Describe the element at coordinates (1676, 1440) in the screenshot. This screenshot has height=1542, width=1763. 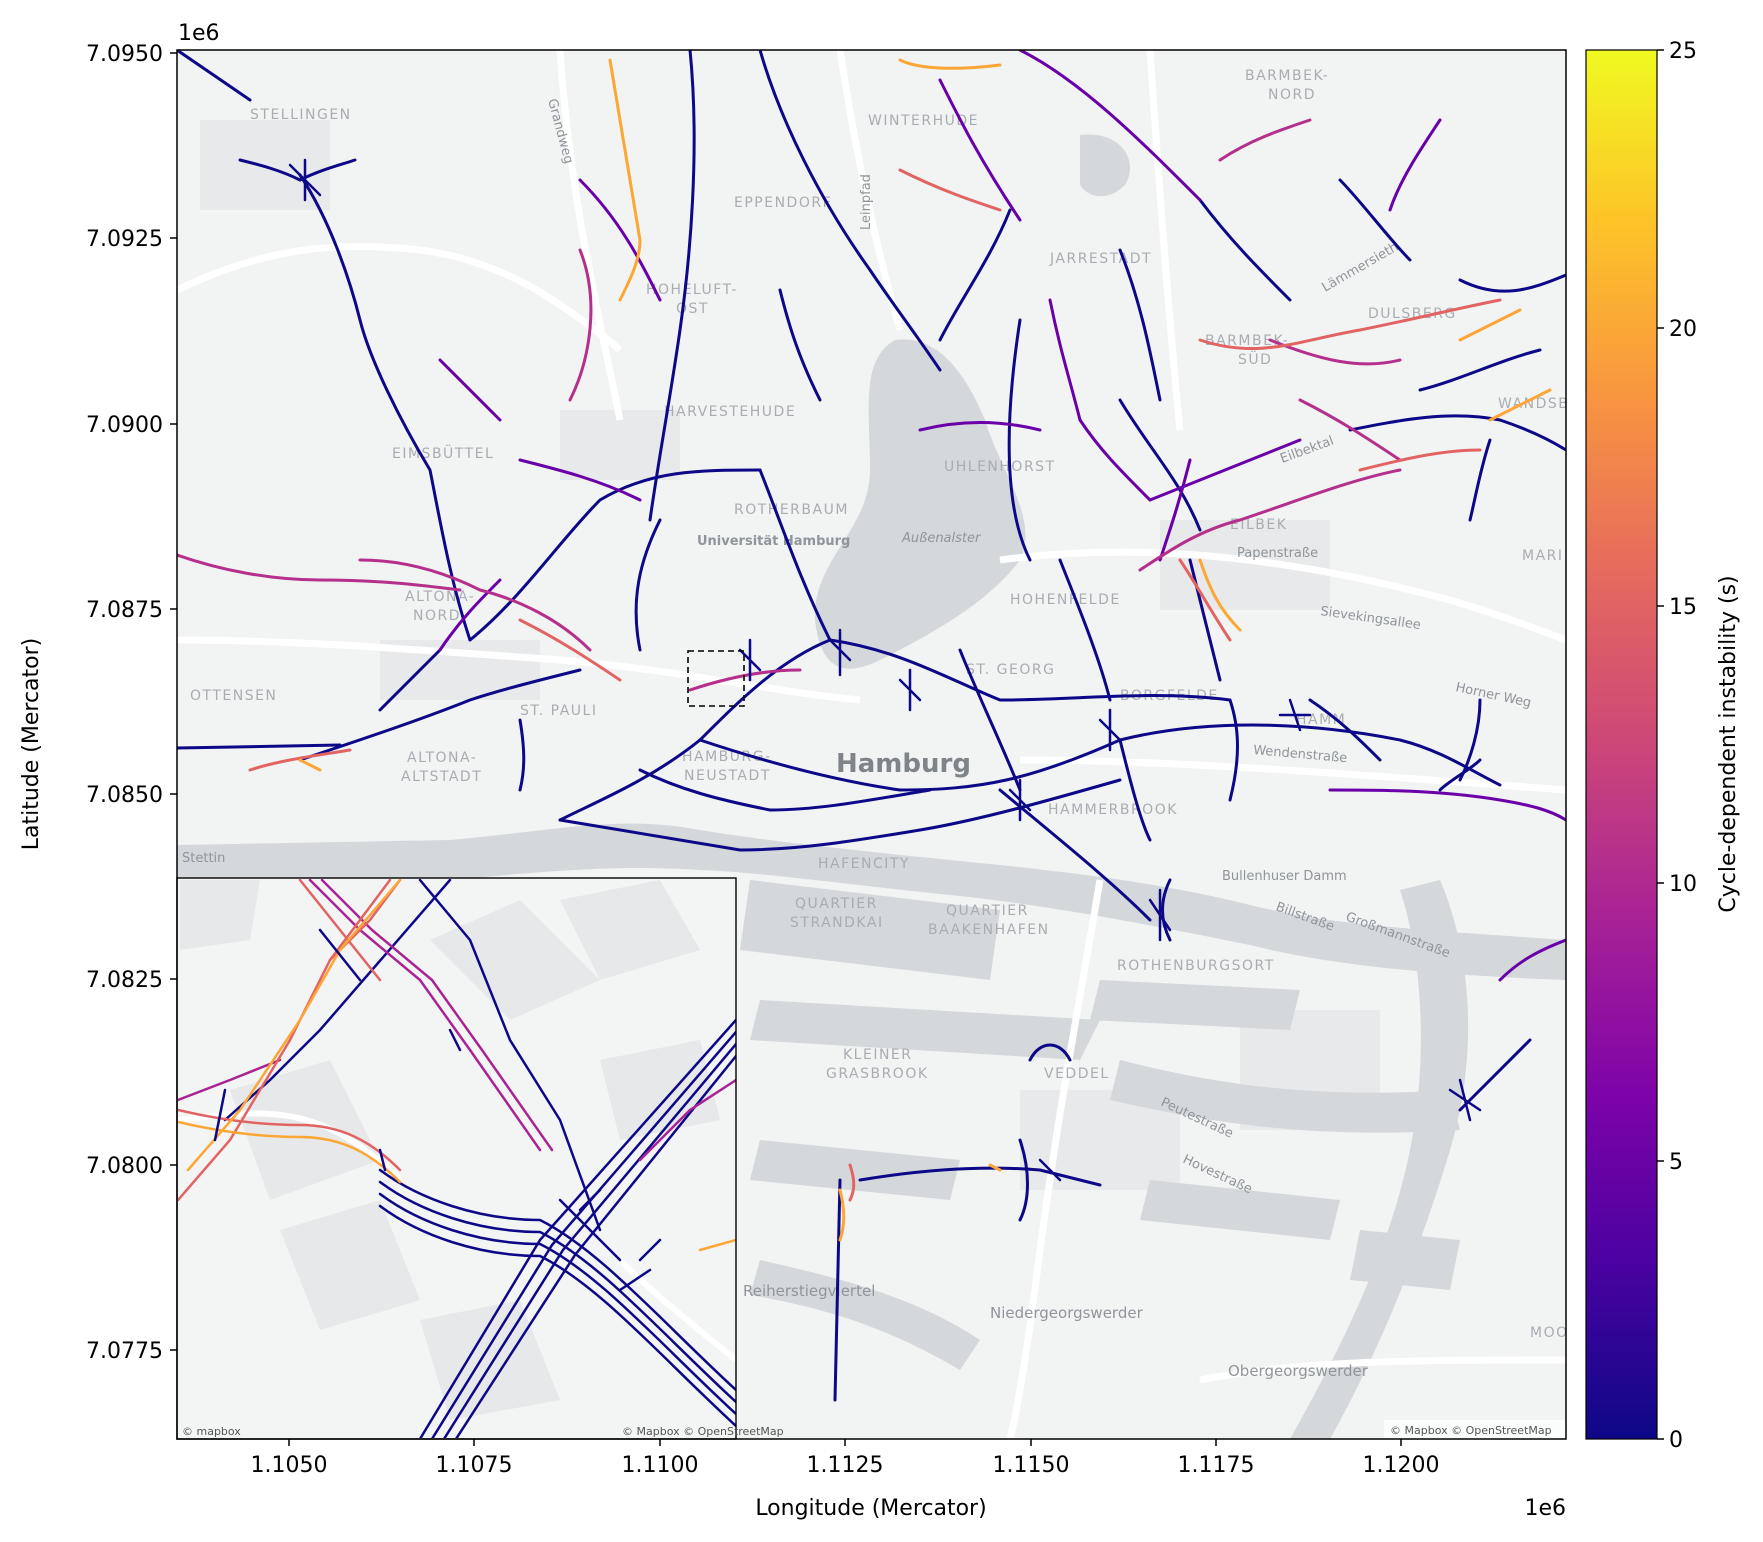
I see `colorbar-tick-label: 0` at that location.